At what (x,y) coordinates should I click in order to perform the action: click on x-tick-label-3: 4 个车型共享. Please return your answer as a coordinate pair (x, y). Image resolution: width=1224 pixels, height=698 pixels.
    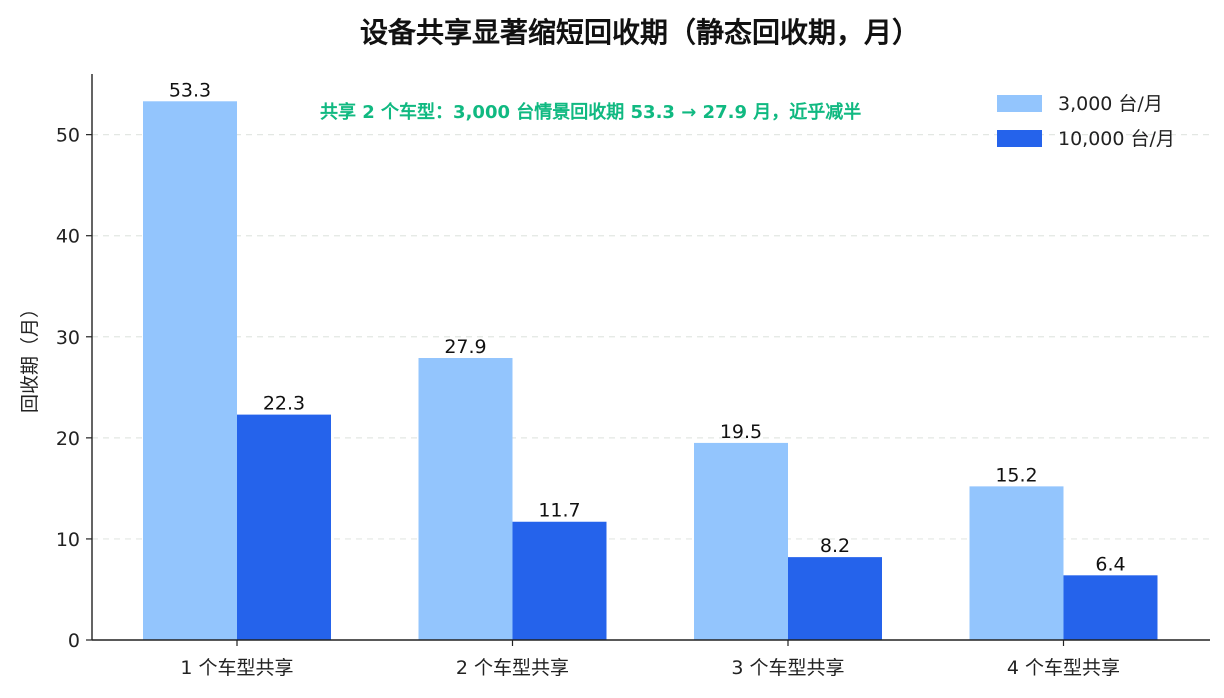
    Looking at the image, I should click on (1063, 668).